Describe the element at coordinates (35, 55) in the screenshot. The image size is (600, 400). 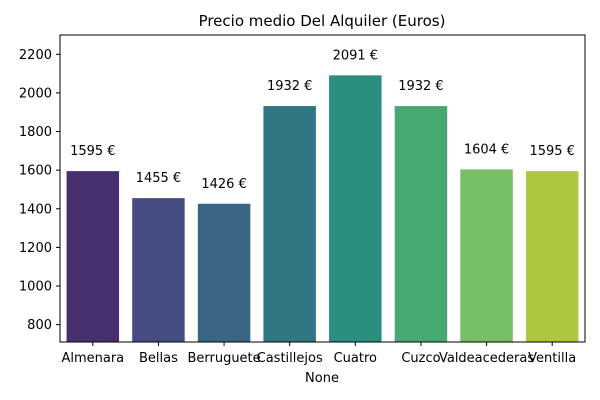
I see `y-tick-label: 2200` at that location.